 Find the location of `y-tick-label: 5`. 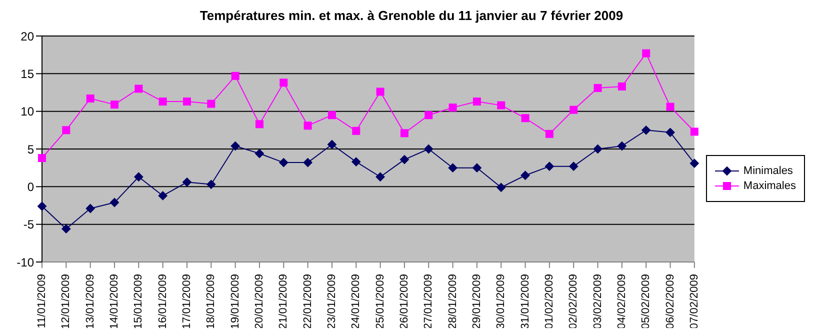

y-tick-label: 5 is located at coordinates (30, 149).